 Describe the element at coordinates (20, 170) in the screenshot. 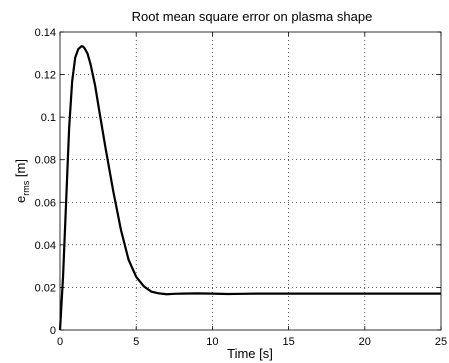

I see `y-axis-label-unit: [m]` at that location.